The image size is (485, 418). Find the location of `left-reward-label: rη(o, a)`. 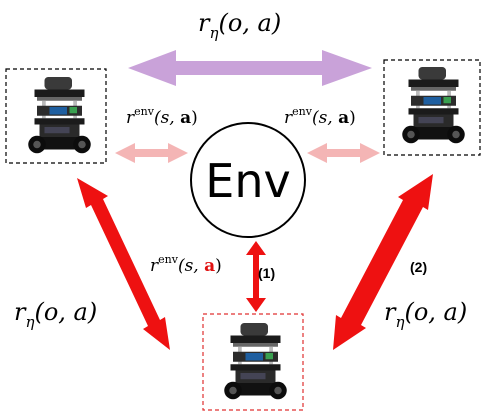

left-reward-label: rη(o, a) is located at coordinates (55, 314).